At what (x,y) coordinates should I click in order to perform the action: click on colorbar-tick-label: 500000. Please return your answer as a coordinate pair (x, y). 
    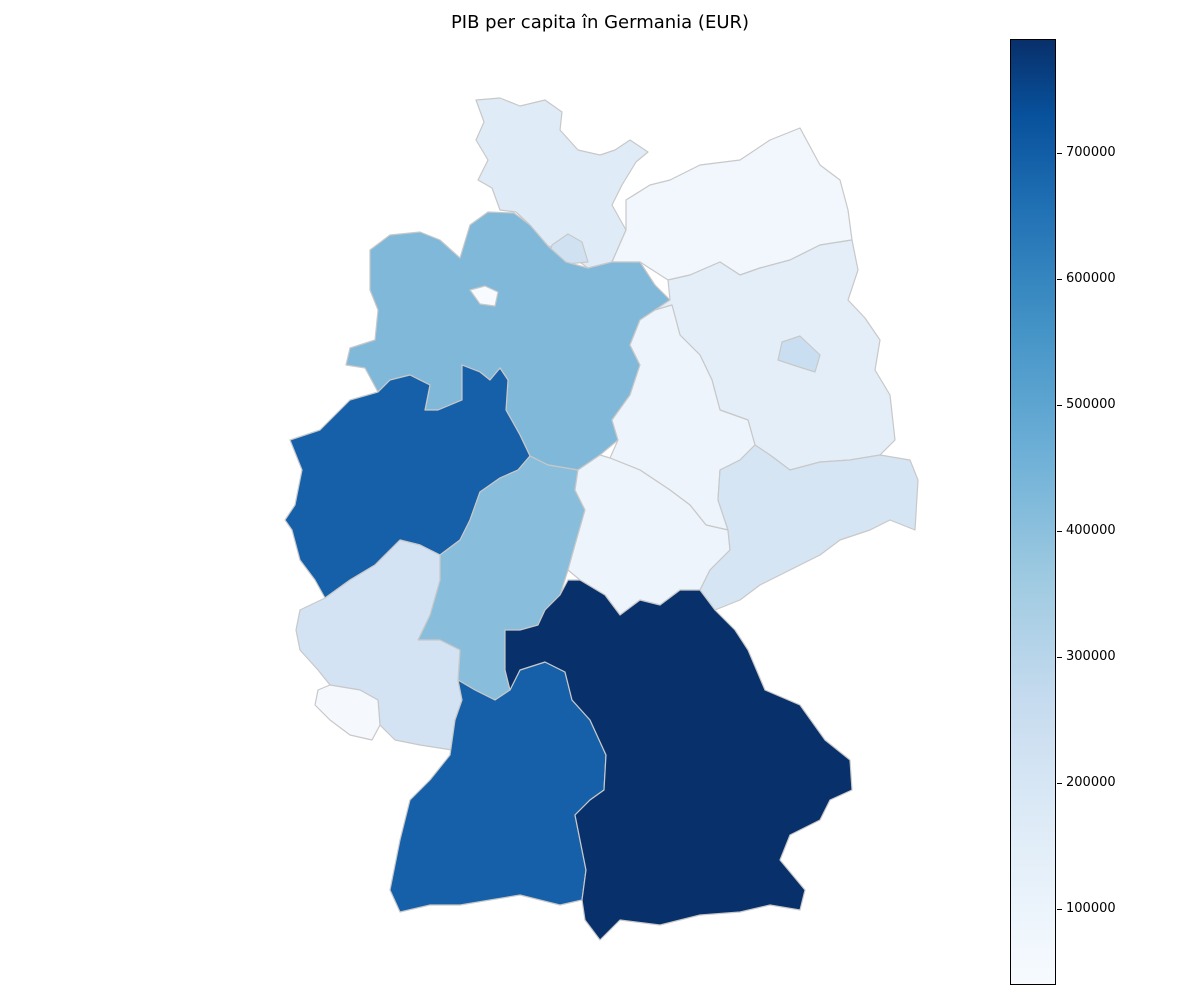
    Looking at the image, I should click on (1091, 405).